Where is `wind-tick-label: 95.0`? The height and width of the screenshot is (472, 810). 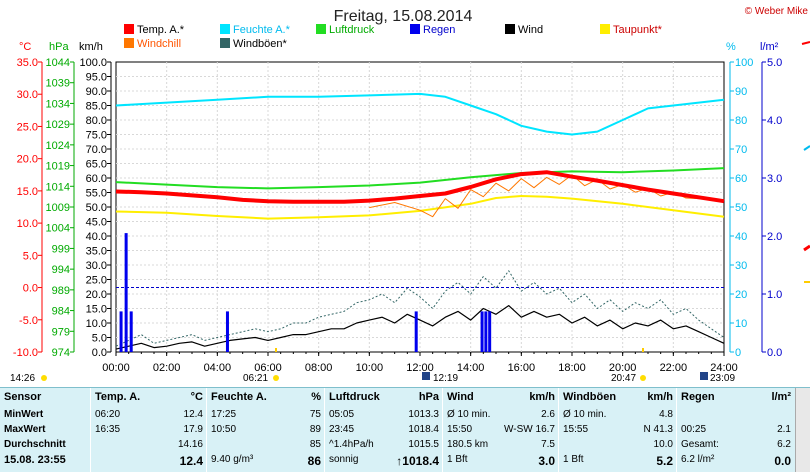 wind-tick-label: 95.0 is located at coordinates (96, 78).